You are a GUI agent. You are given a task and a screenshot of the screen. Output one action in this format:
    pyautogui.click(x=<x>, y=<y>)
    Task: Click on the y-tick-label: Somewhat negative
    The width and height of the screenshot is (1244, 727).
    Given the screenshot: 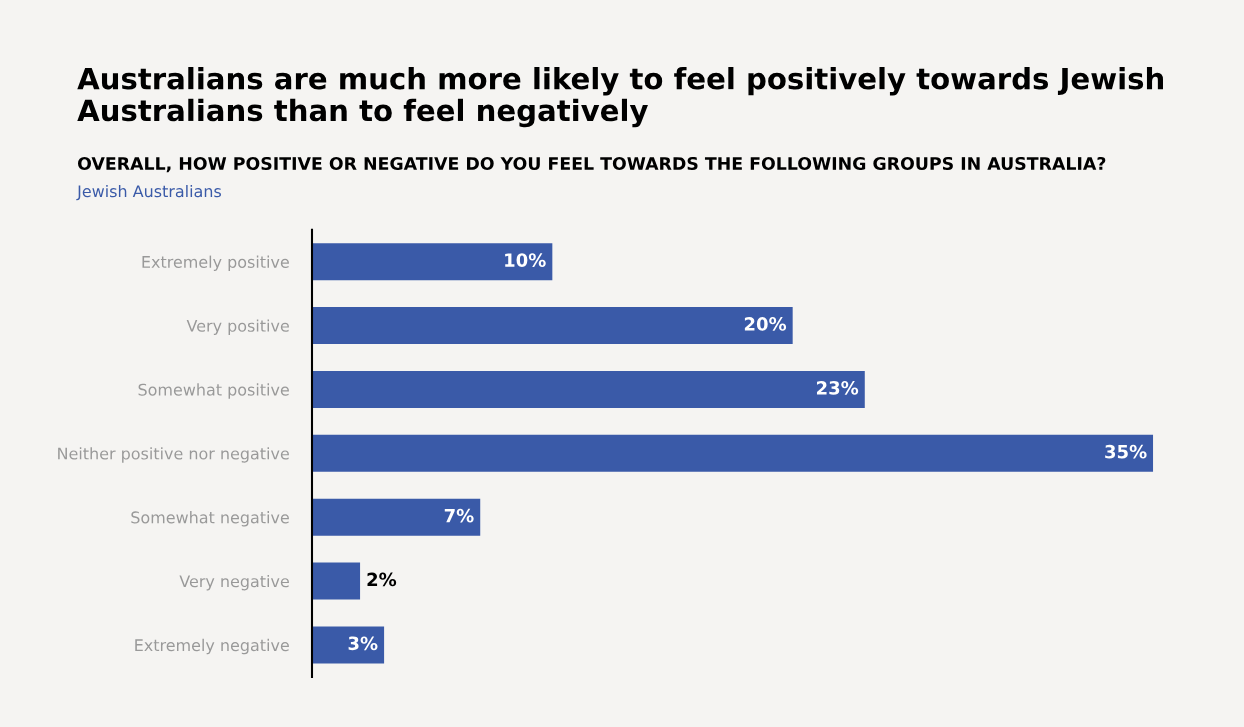 What is the action you would take?
    pyautogui.click(x=210, y=519)
    